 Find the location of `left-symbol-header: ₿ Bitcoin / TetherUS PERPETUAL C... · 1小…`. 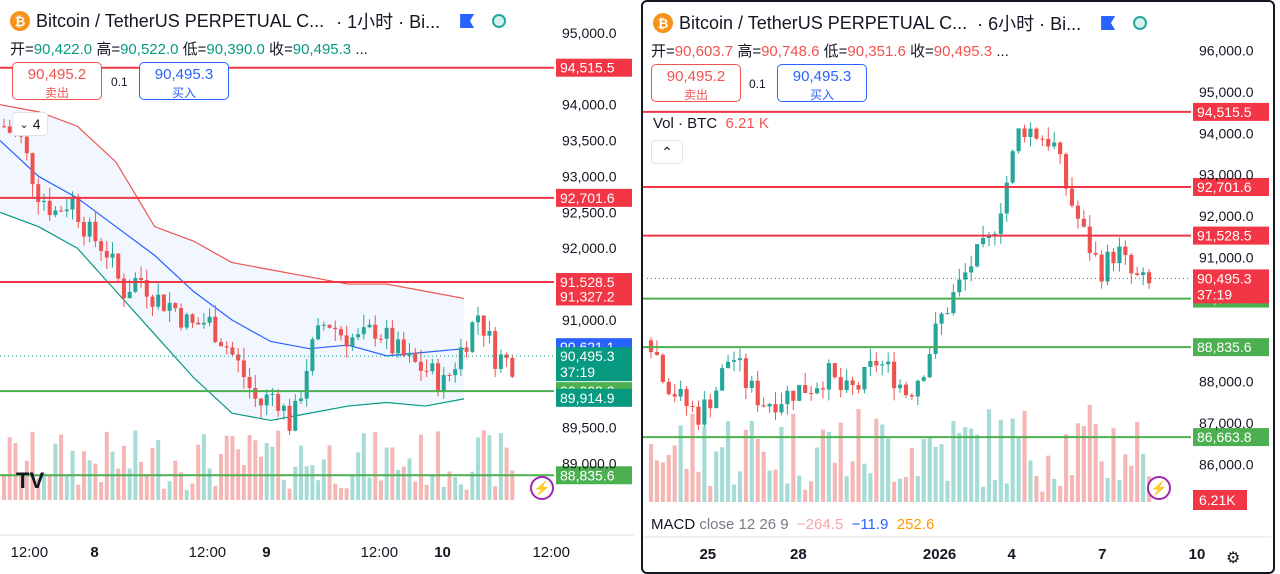

left-symbol-header: ₿ Bitcoin / TetherUS PERPETUAL C... · 1小… is located at coordinates (258, 21).